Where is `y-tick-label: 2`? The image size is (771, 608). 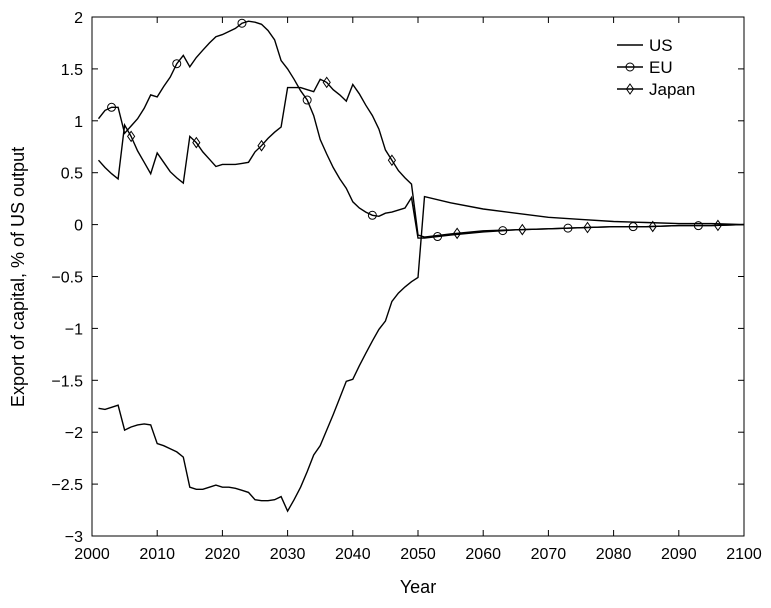
y-tick-label: 2 is located at coordinates (78, 18).